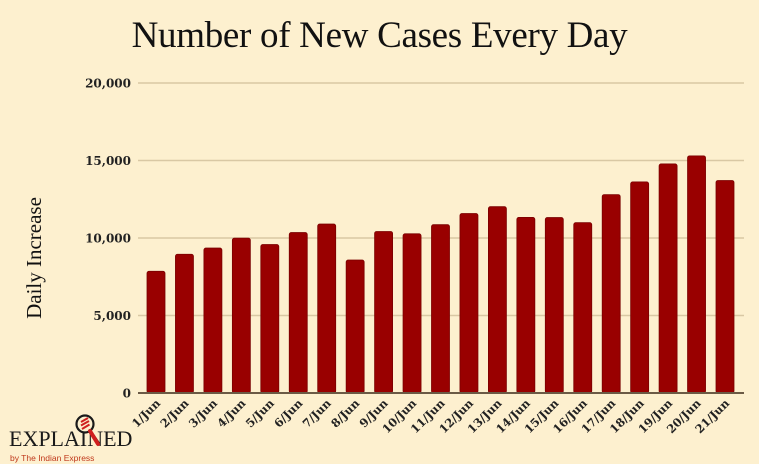 Image resolution: width=759 pixels, height=464 pixels. Describe the element at coordinates (260, 413) in the screenshot. I see `x-tick-label: 5/Jun` at that location.